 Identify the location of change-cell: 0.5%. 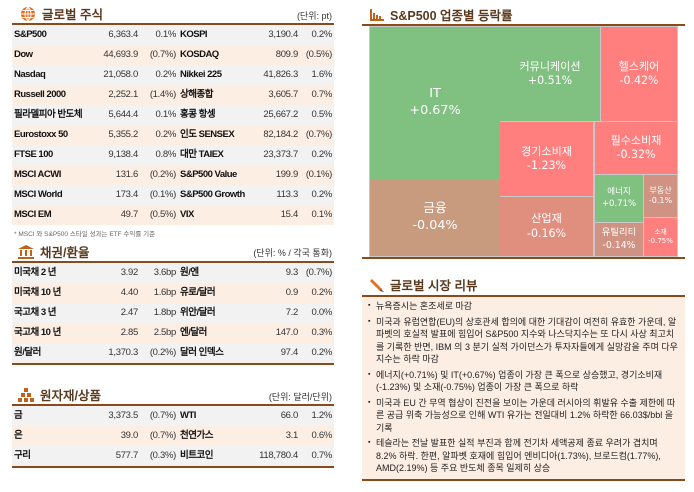
(322, 114).